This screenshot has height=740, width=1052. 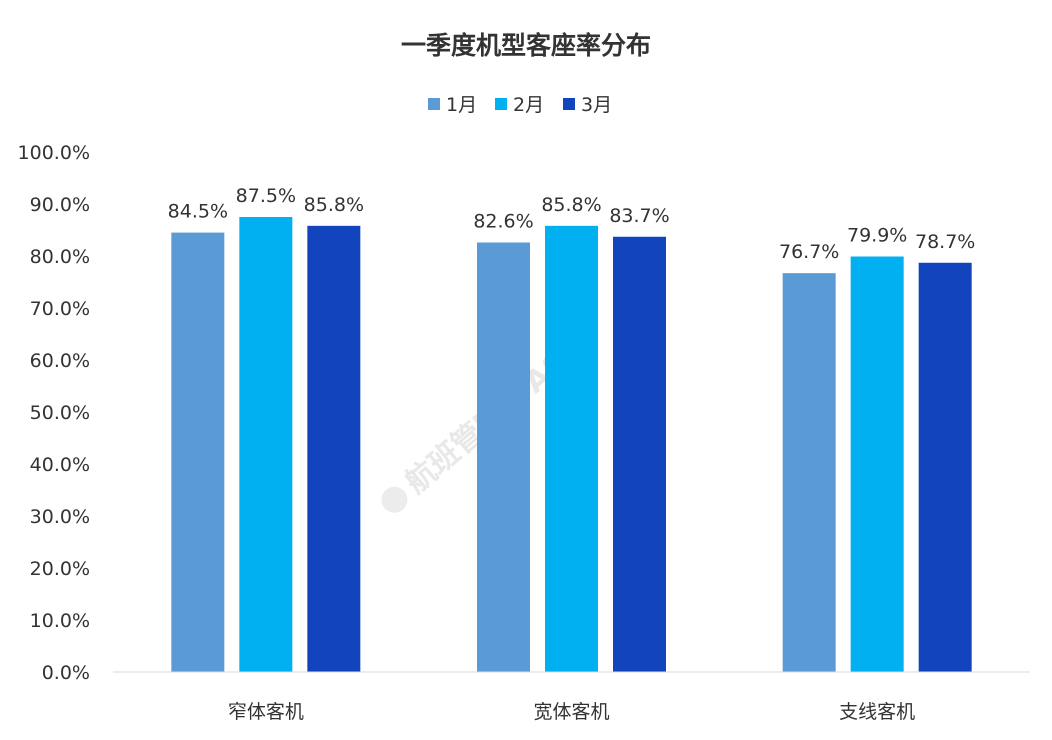 I want to click on x-tick-label: 支线客机, so click(x=877, y=712).